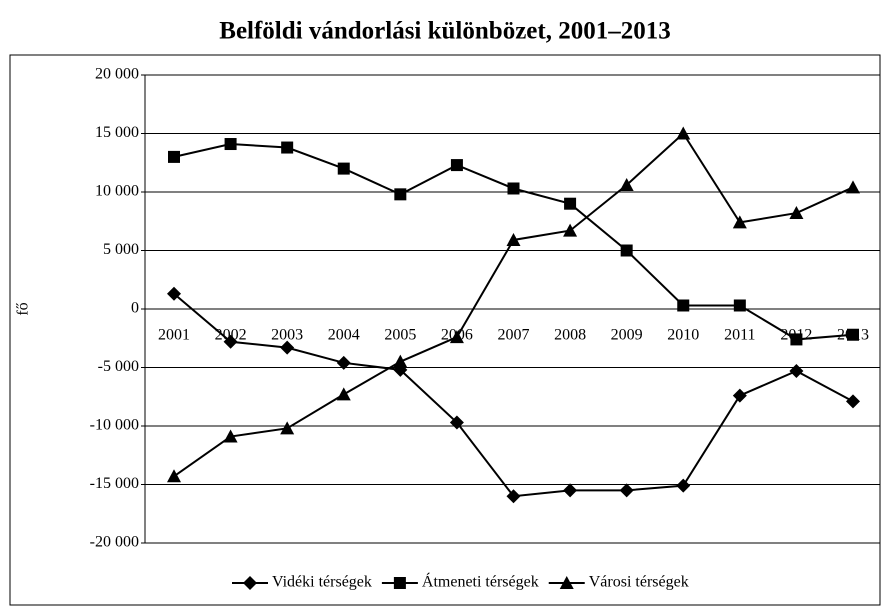 This screenshot has width=889, height=613. What do you see at coordinates (117, 132) in the screenshot?
I see `y-tick-label: 15 000` at bounding box center [117, 132].